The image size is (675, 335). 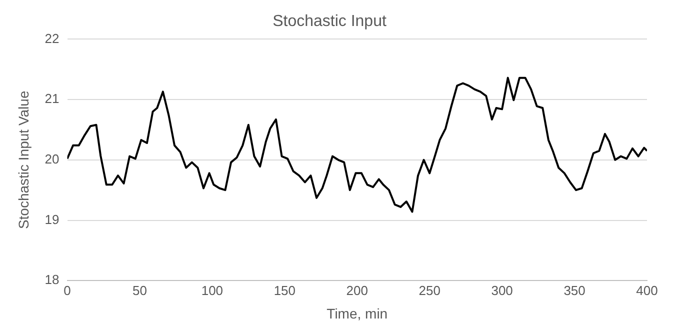 I want to click on y-tick-label: 22, so click(x=52, y=38).